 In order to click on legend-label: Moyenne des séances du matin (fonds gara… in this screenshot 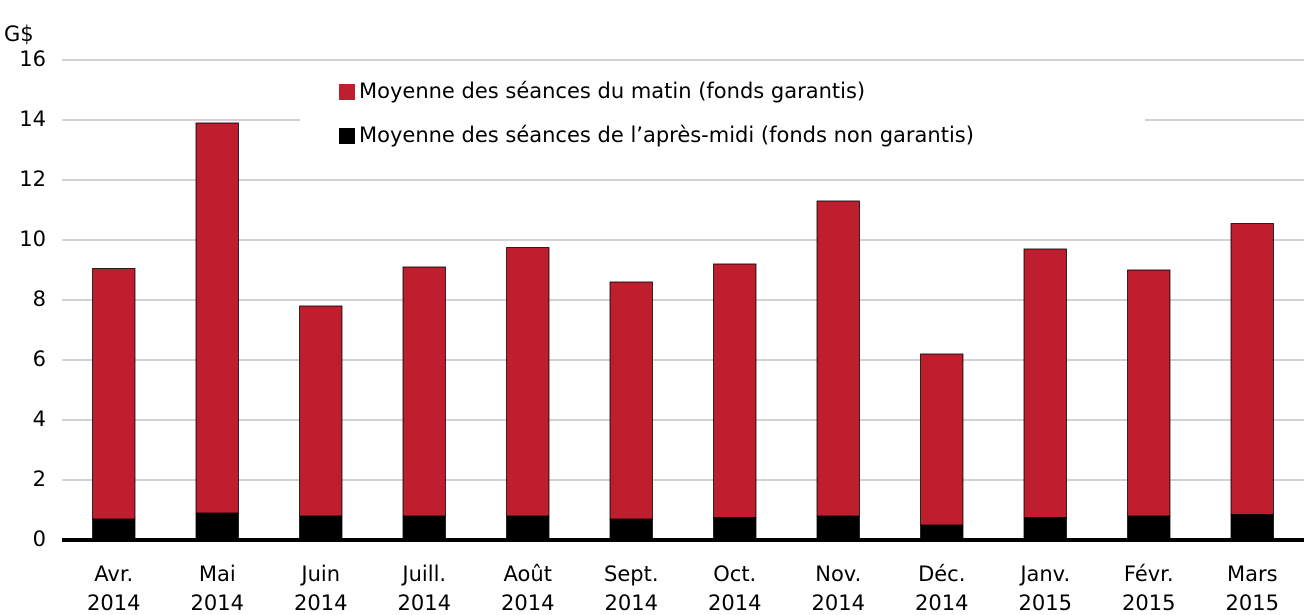, I will do `click(612, 91)`.